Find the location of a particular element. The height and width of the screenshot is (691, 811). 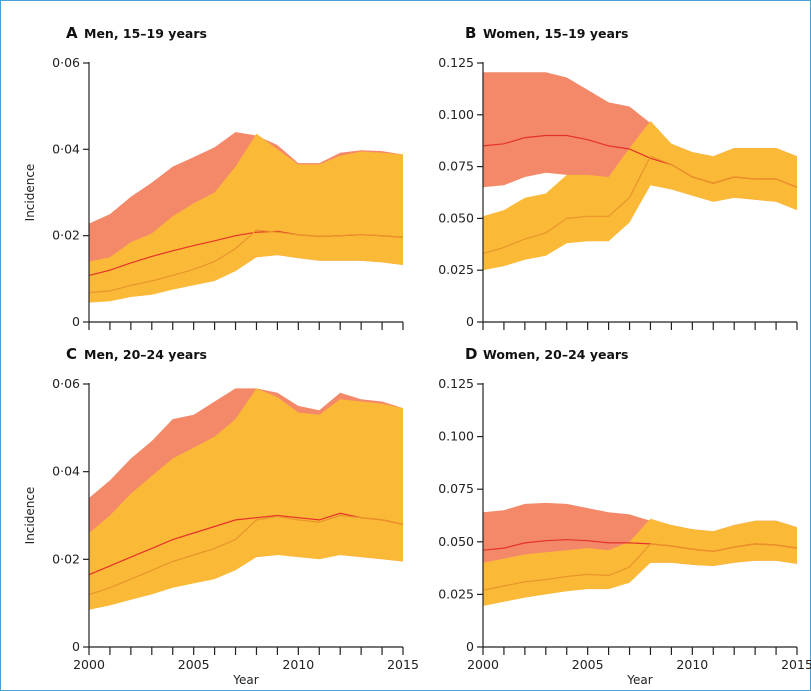

panel-title: Men, 15–19 years is located at coordinates (145, 33).